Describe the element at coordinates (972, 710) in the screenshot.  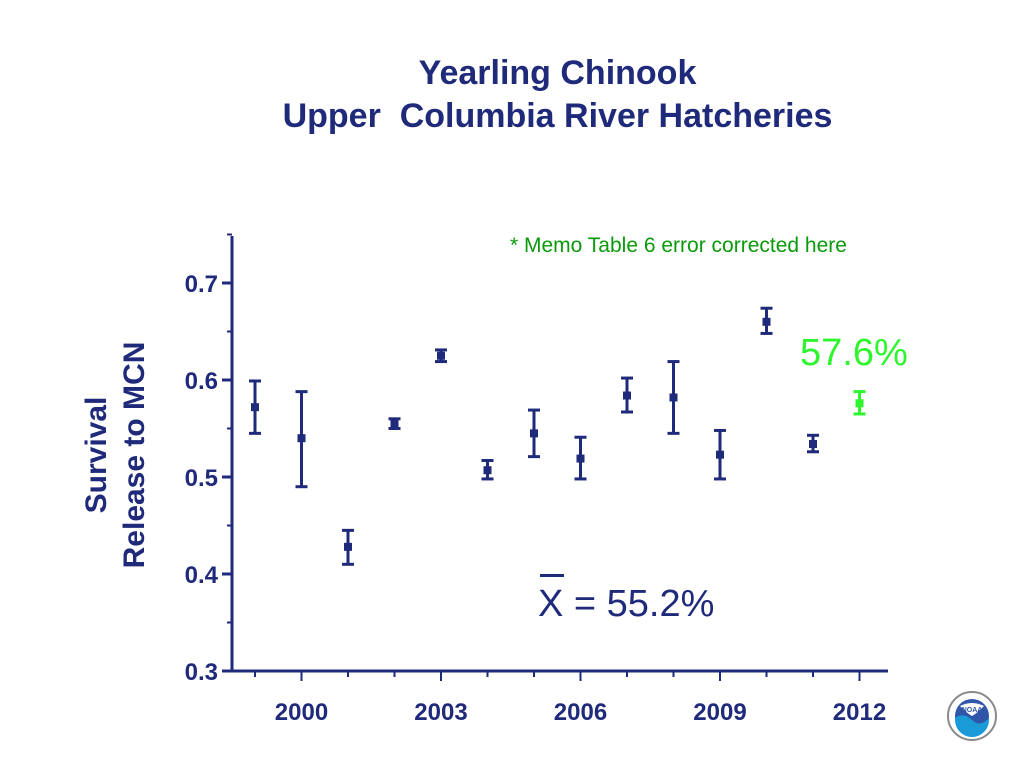
I see `noaa-logo-text: NOAA` at that location.